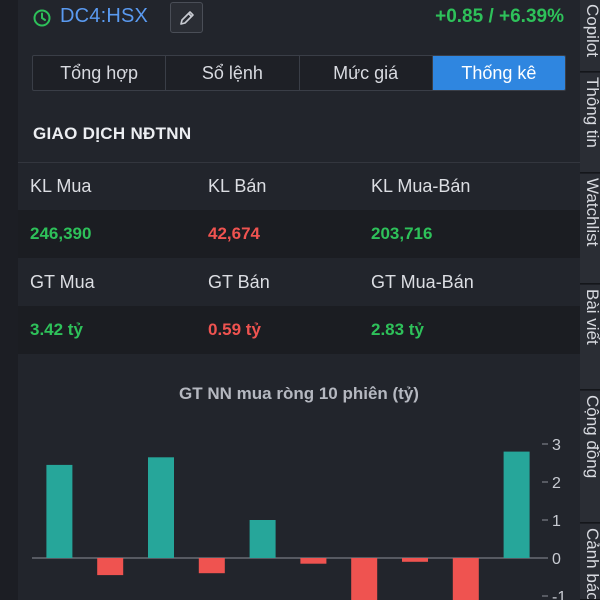 The width and height of the screenshot is (600, 600). I want to click on gt-buy-label: GT Mua, so click(62, 281).